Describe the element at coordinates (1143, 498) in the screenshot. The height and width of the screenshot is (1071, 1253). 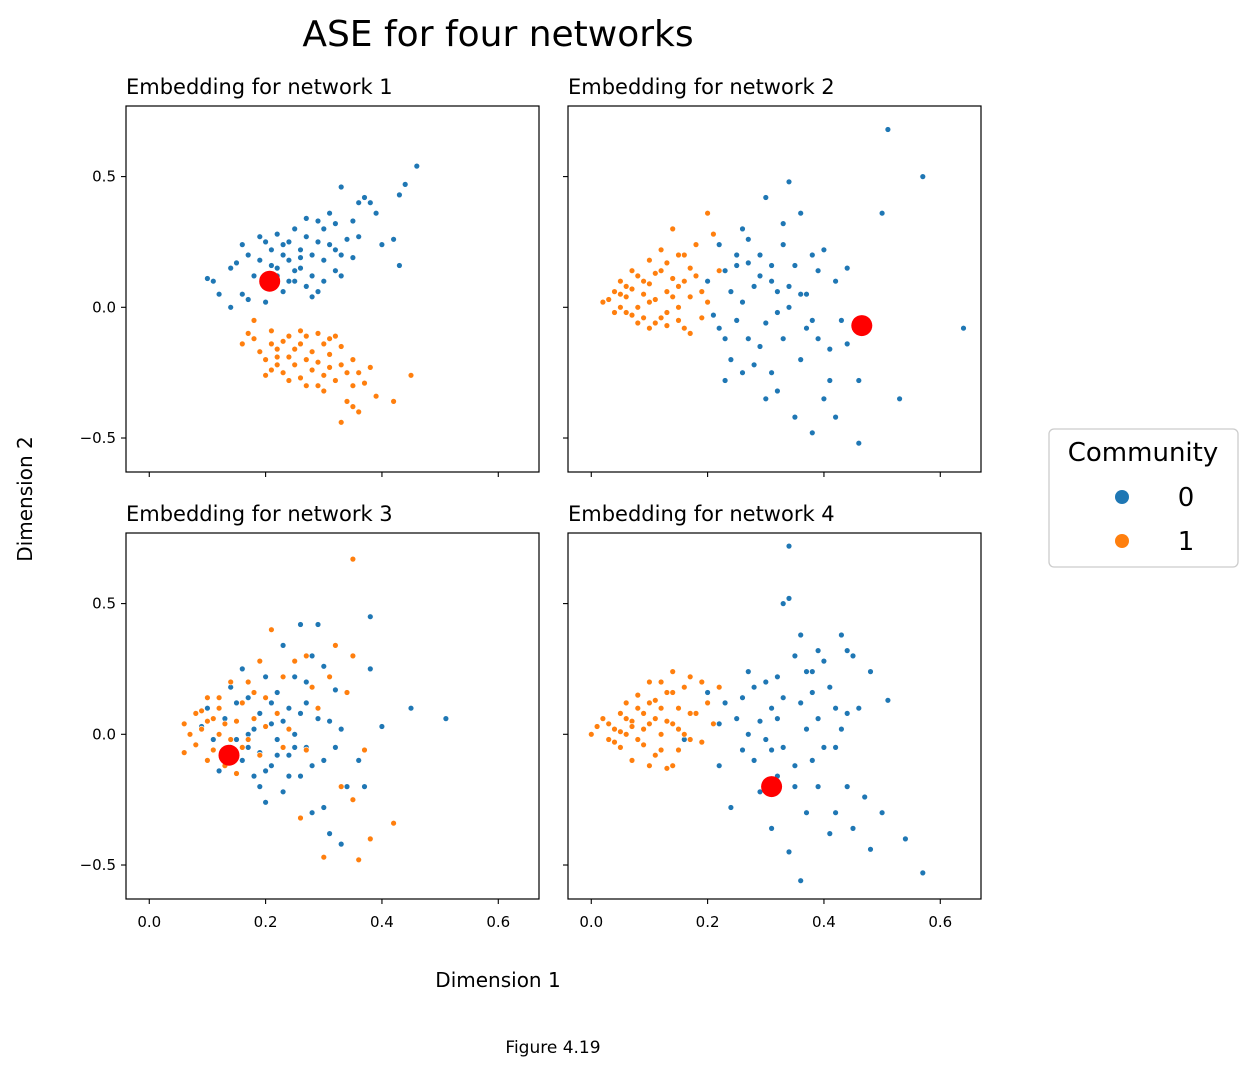
I see `legend-frame` at that location.